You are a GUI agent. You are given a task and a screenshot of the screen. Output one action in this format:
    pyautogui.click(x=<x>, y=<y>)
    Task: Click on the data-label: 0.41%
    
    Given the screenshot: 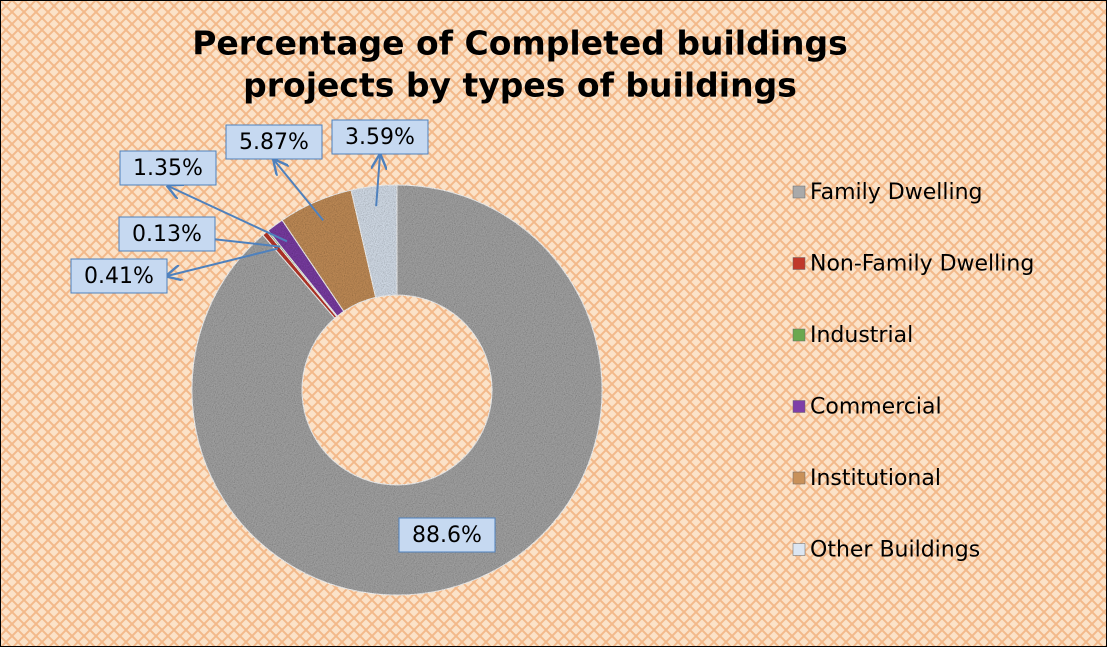 What is the action you would take?
    pyautogui.click(x=119, y=276)
    